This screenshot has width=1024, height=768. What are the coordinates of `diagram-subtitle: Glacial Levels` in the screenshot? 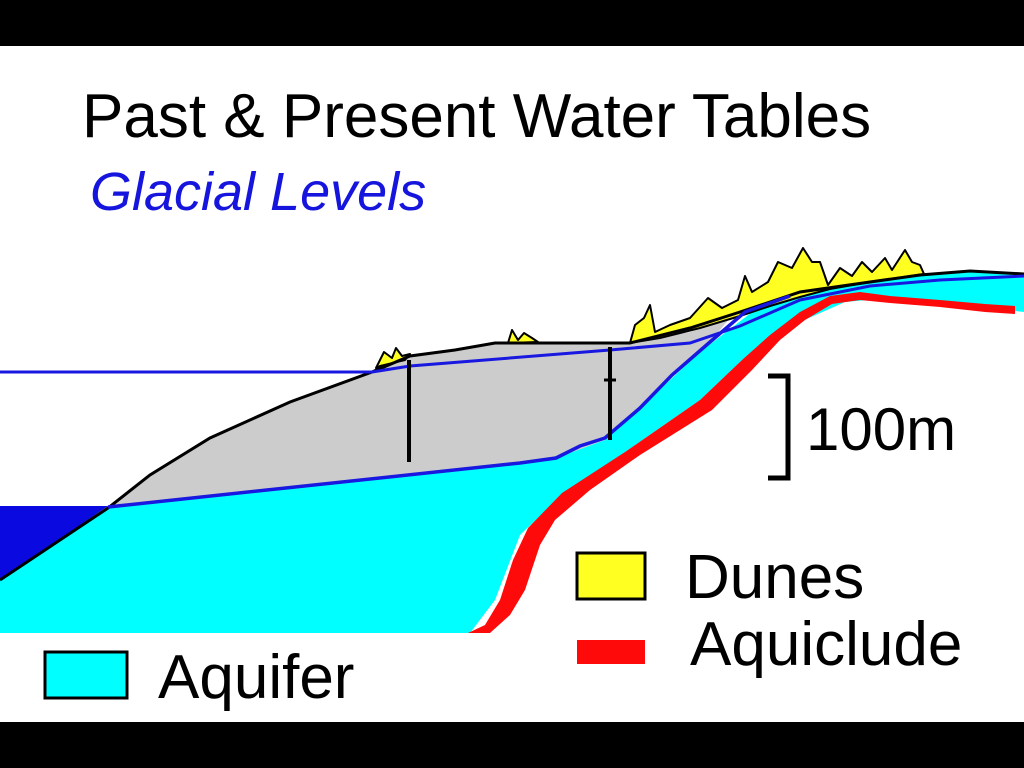 It's located at (258, 192).